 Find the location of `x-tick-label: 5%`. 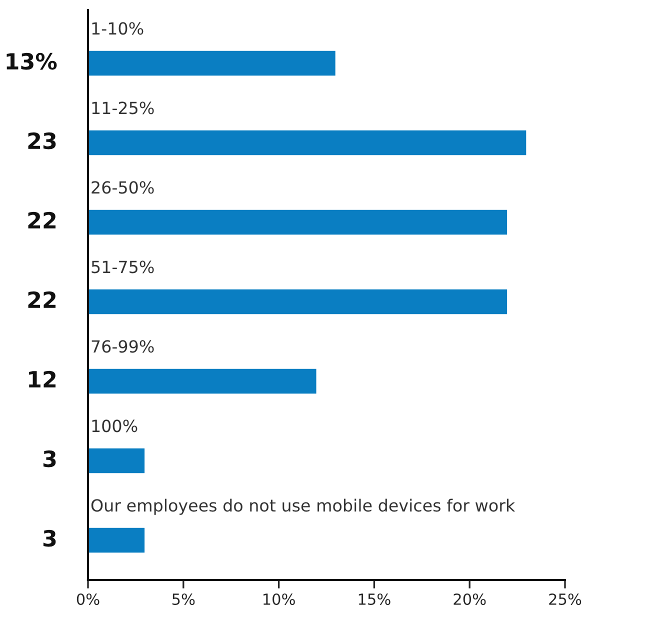

x-tick-label: 5% is located at coordinates (183, 599).